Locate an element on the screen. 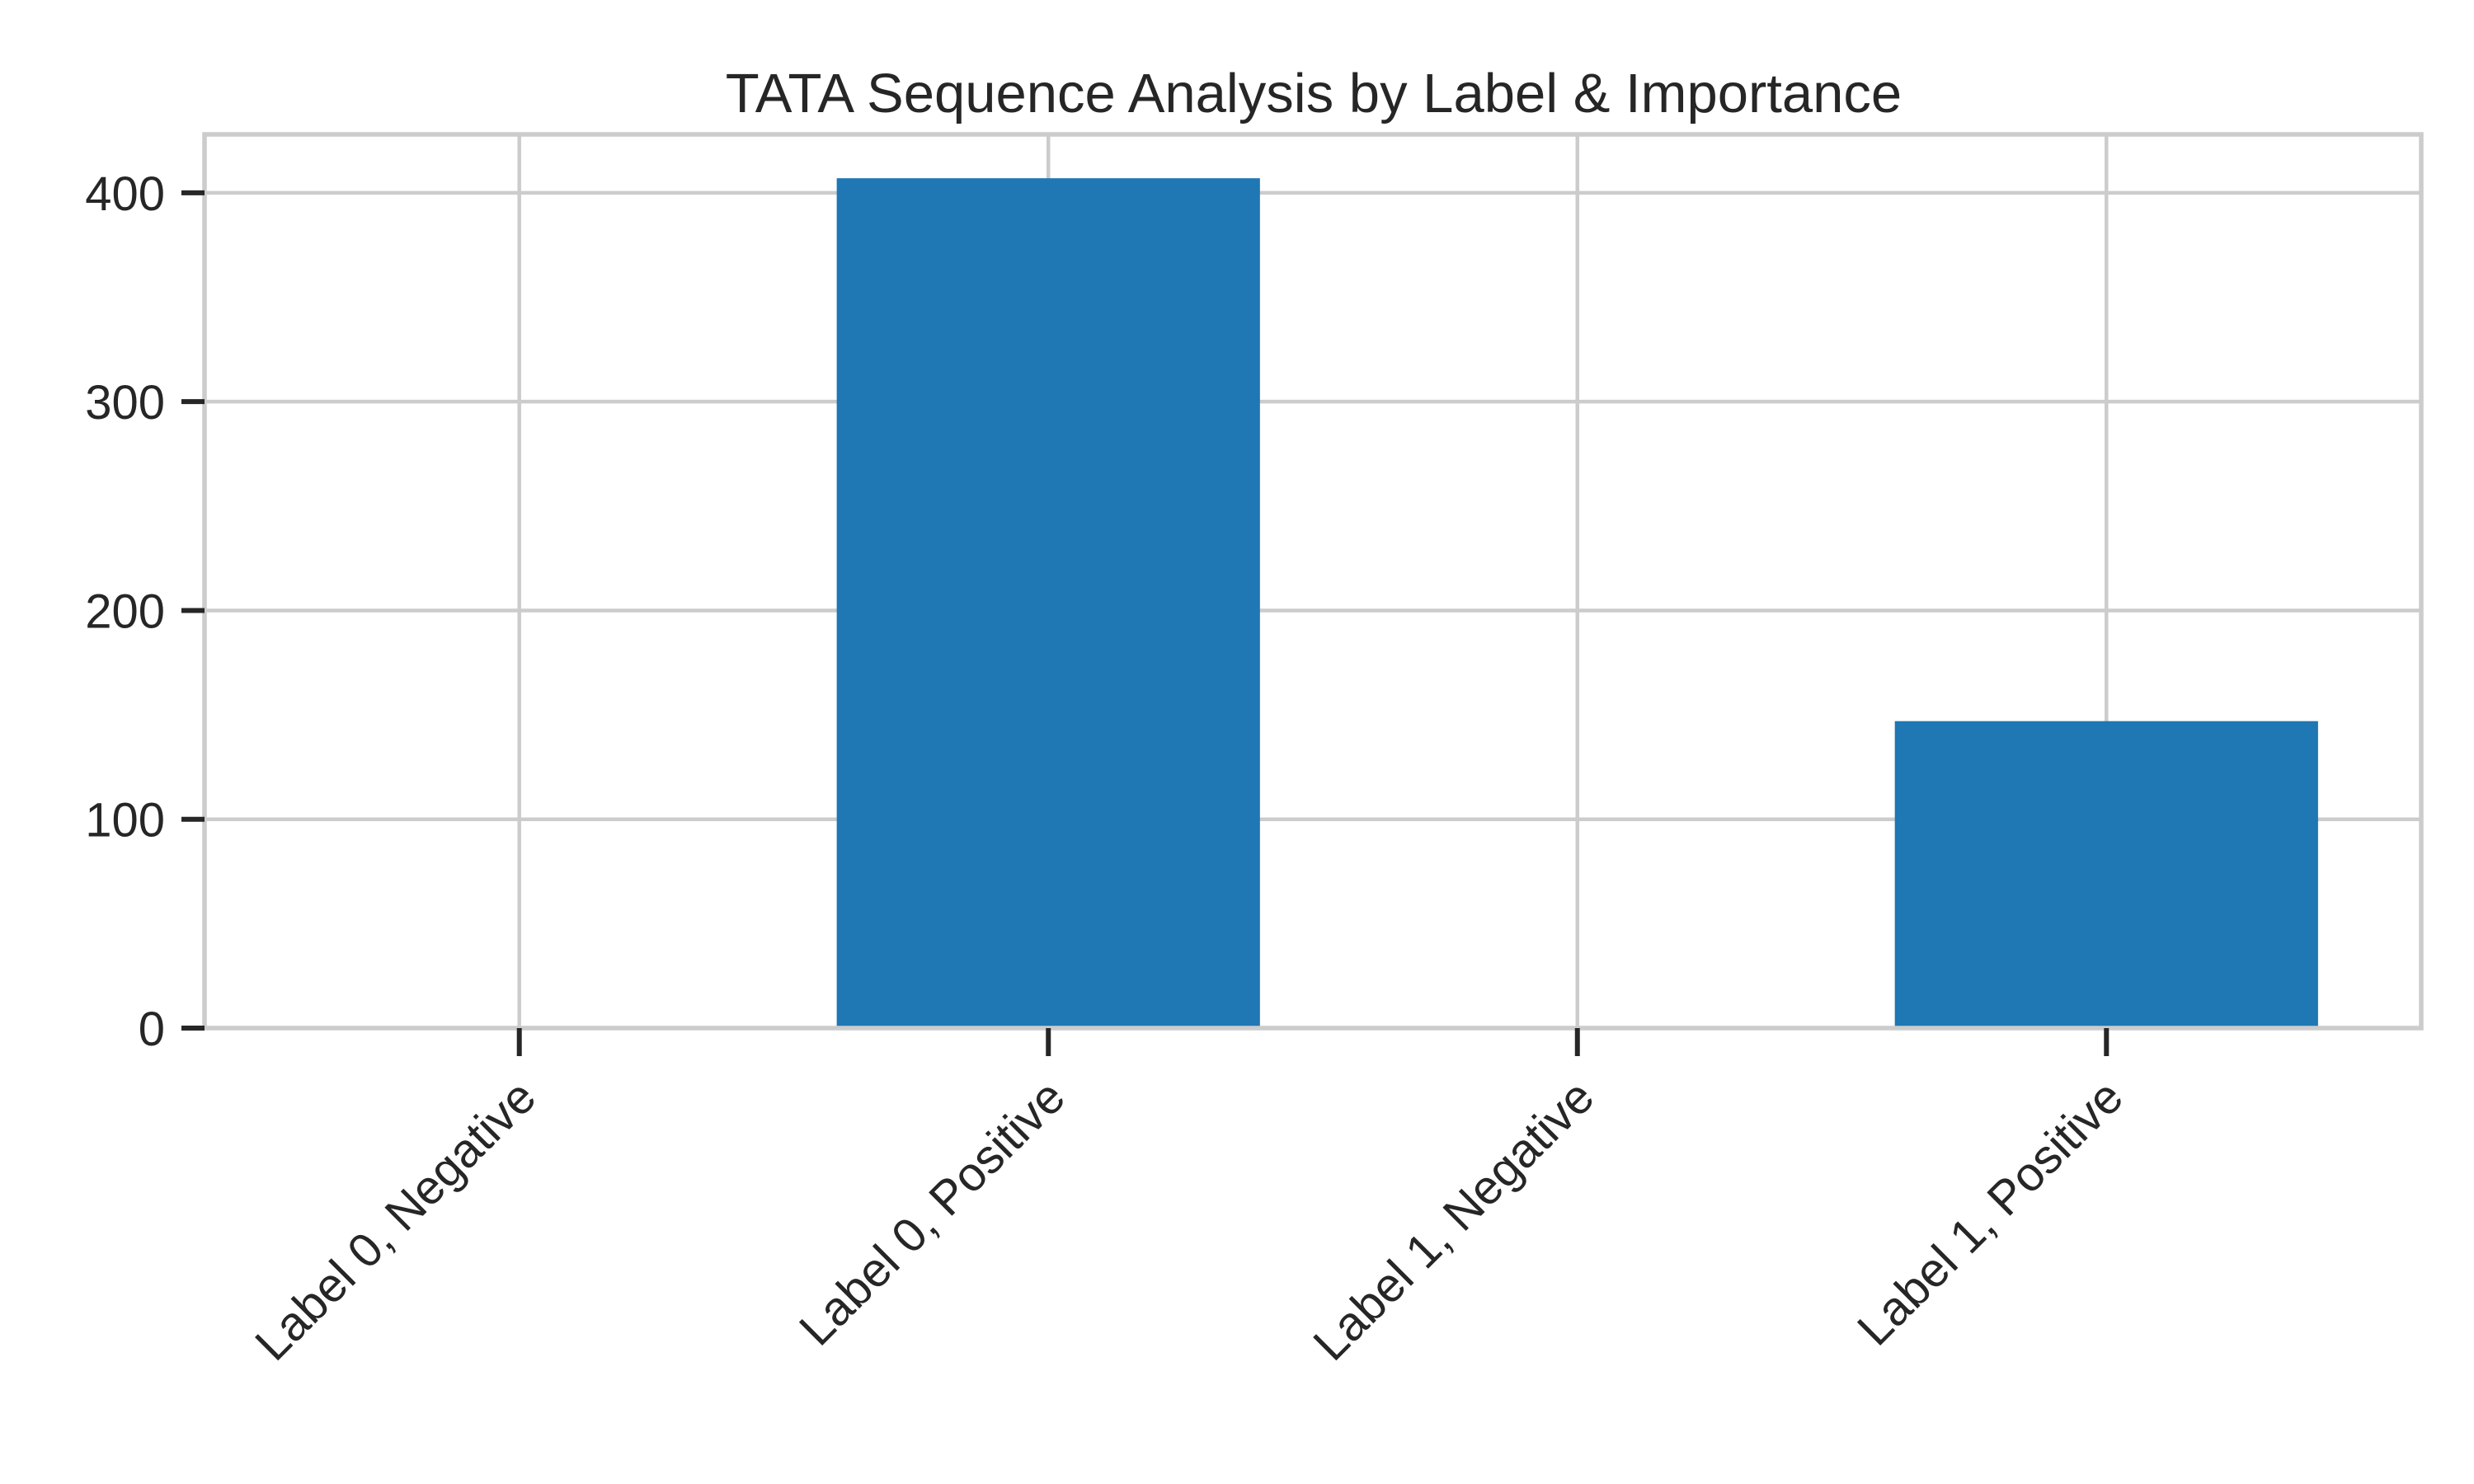  x-tick-label: Label 1, Negative is located at coordinates (1453, 1220).